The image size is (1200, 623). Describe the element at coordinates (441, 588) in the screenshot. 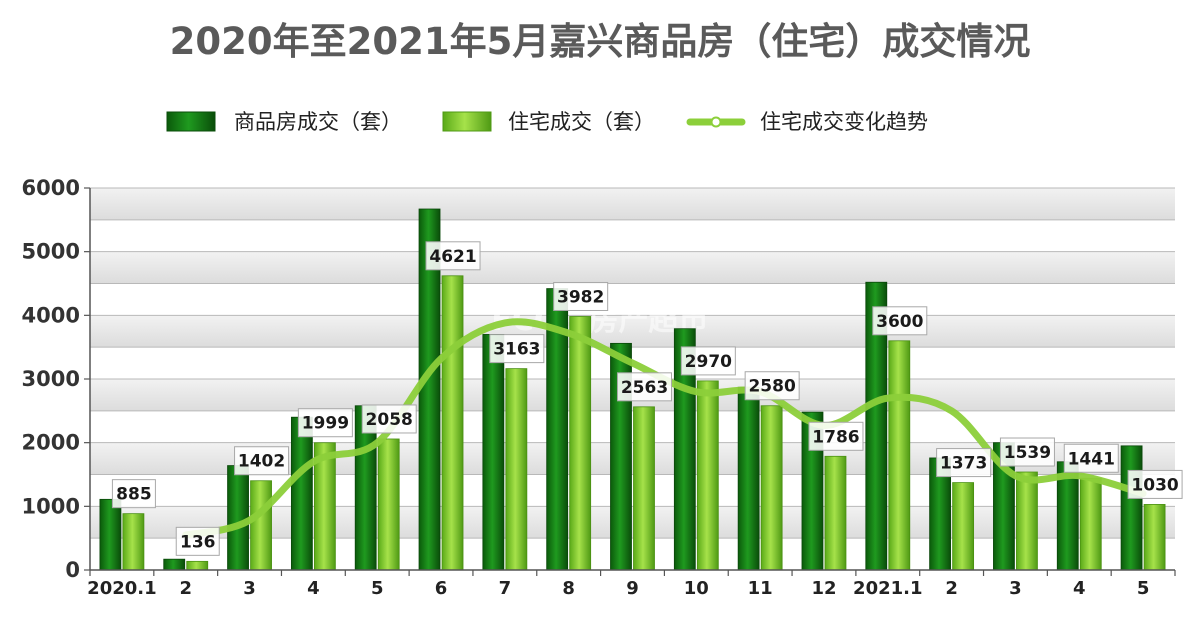

I see `x-tick-label: 6` at that location.